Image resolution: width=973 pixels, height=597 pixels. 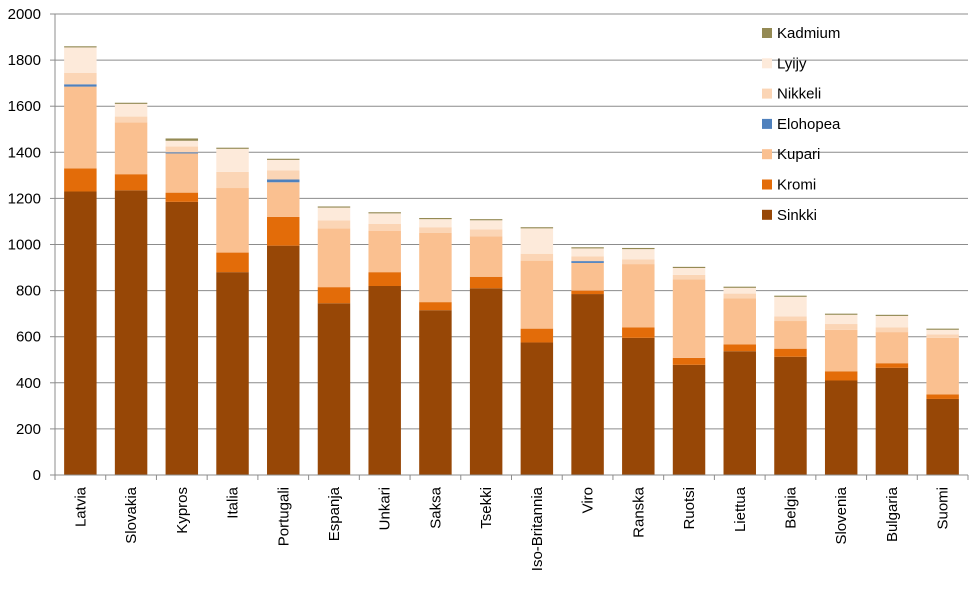 What do you see at coordinates (435, 507) in the screenshot?
I see `x-category-label: Saksa` at bounding box center [435, 507].